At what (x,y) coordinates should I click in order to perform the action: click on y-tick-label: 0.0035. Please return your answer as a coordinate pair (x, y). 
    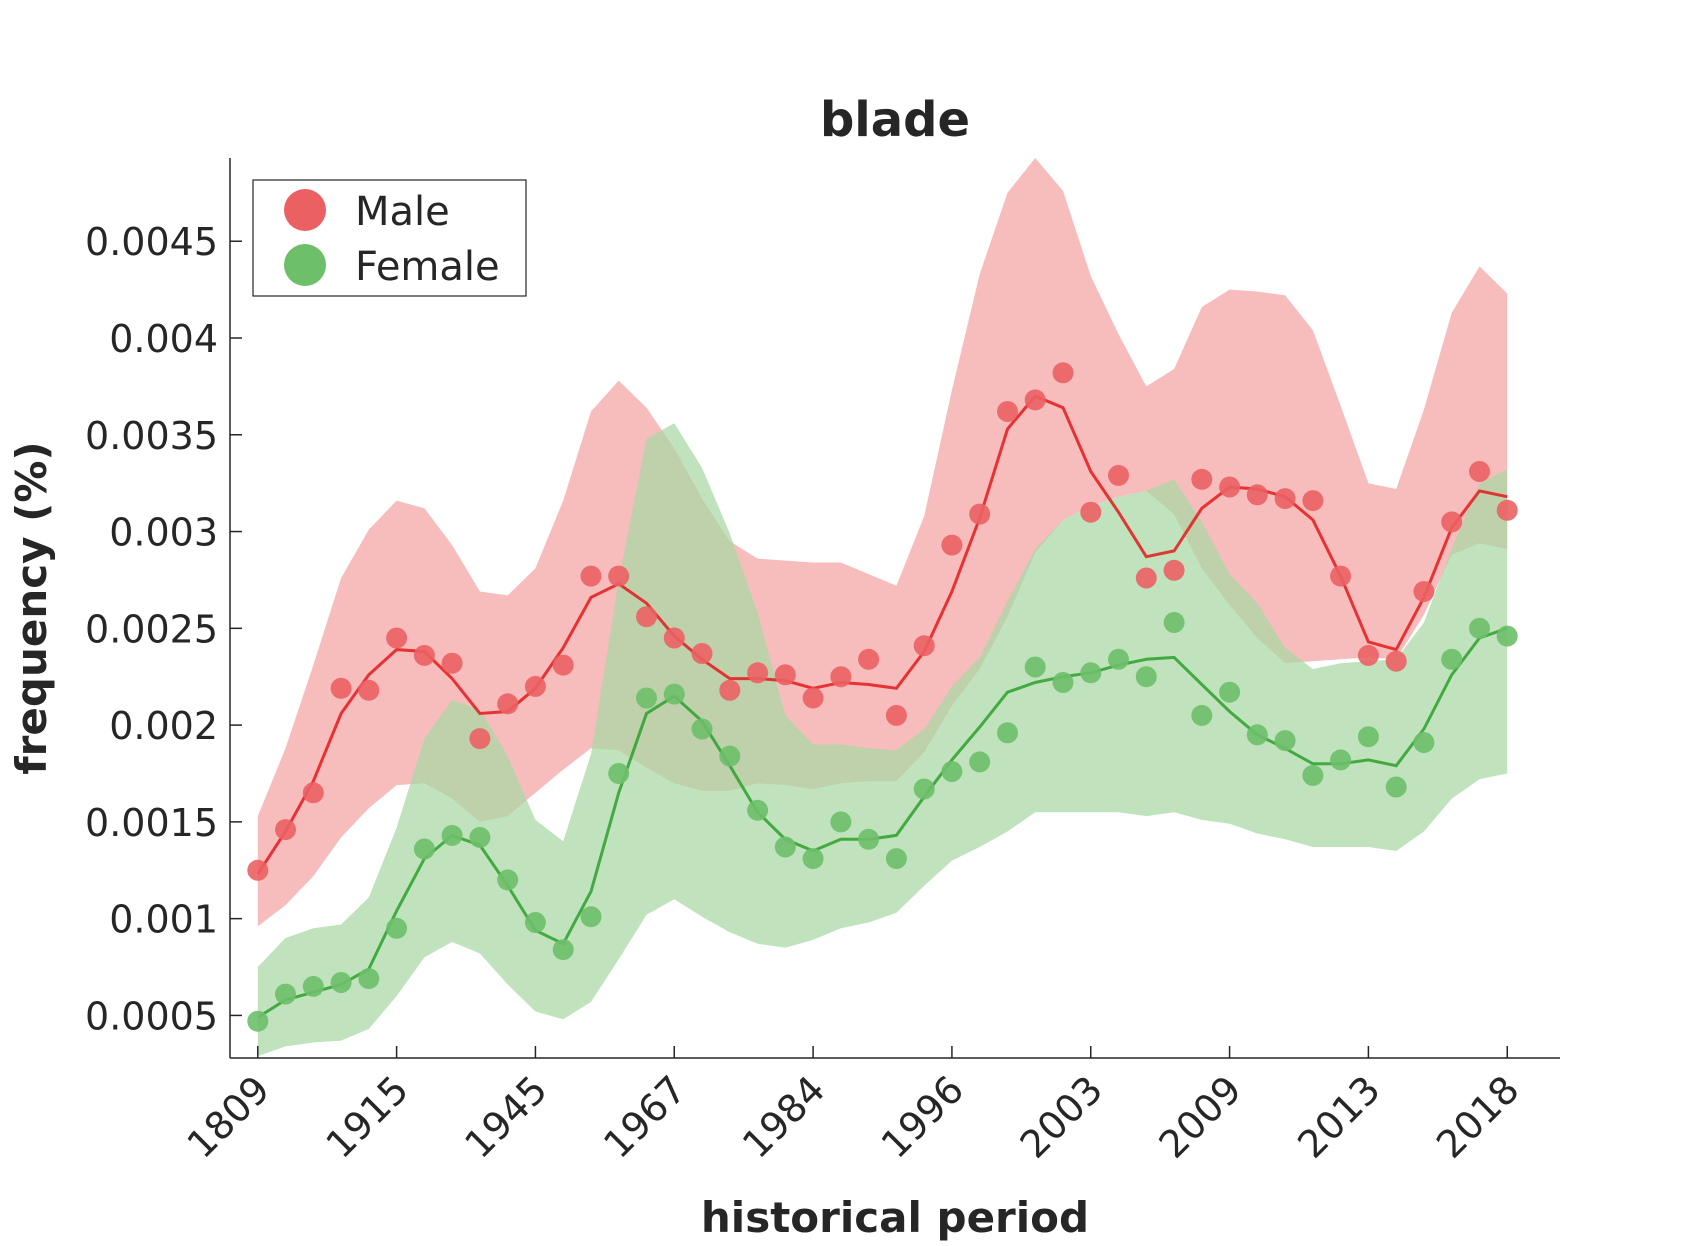
    Looking at the image, I should click on (151, 436).